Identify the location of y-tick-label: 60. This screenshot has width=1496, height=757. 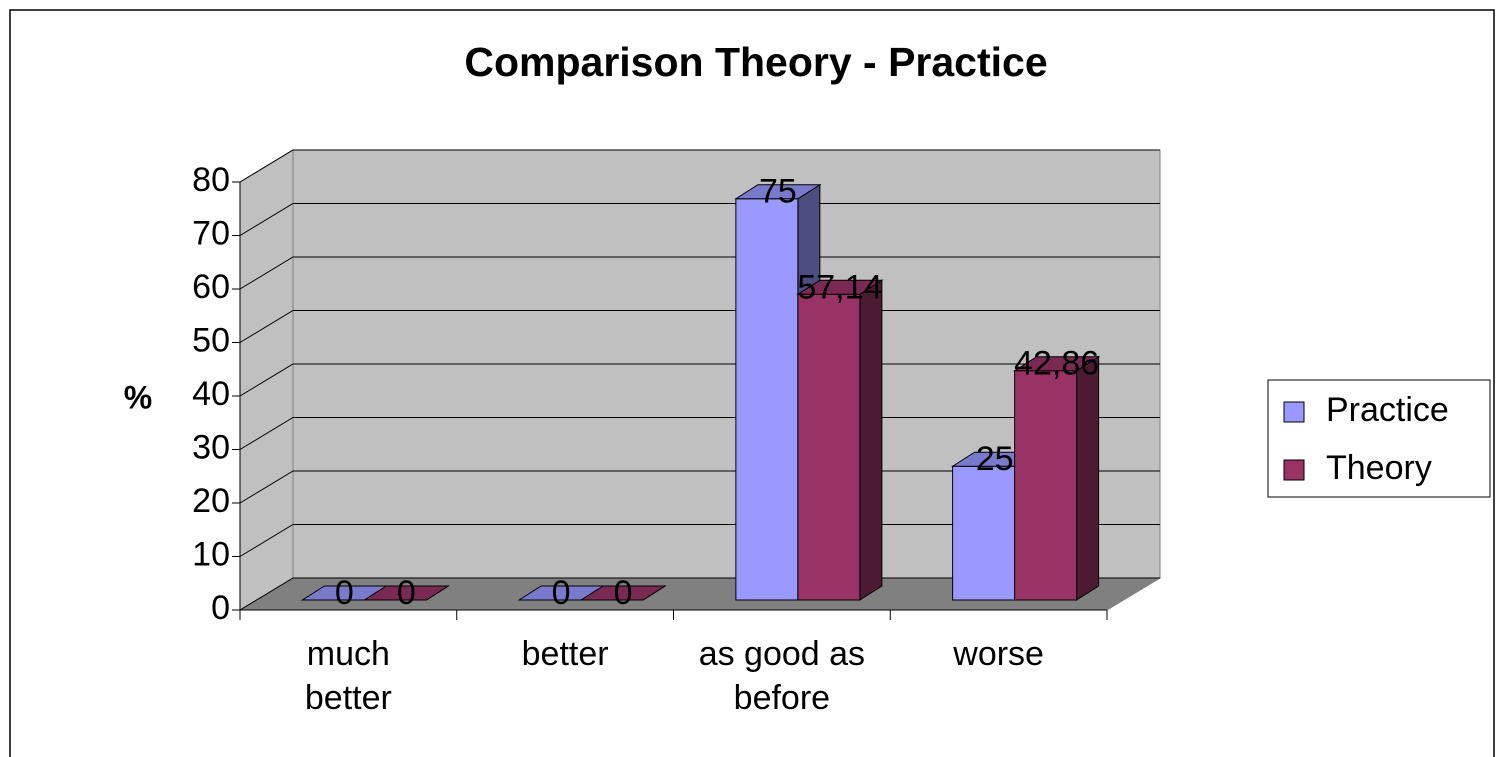
(211, 287).